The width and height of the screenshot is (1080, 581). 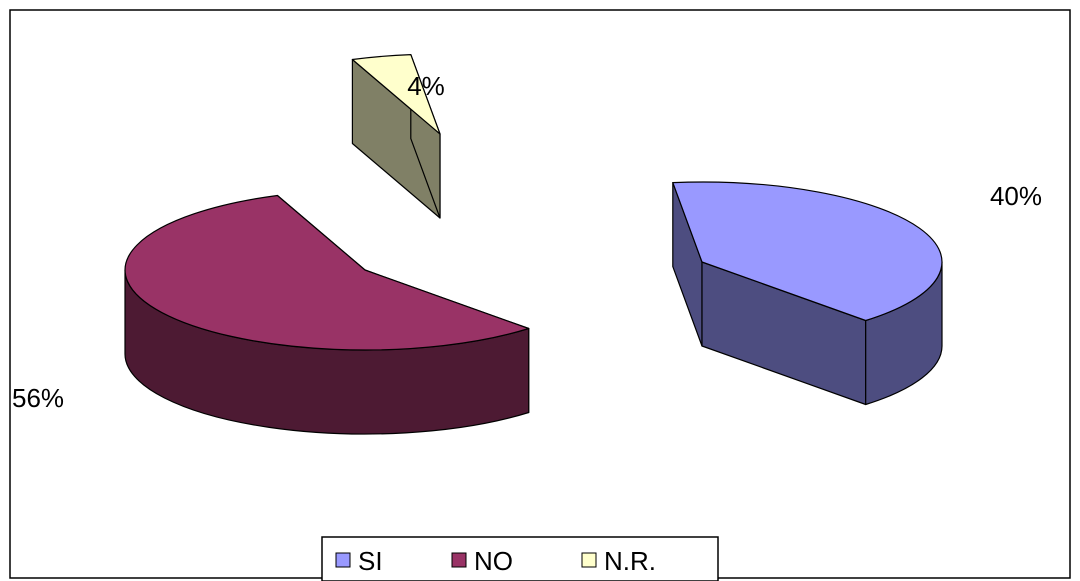 I want to click on legend: SI NO N.R., so click(x=520, y=558).